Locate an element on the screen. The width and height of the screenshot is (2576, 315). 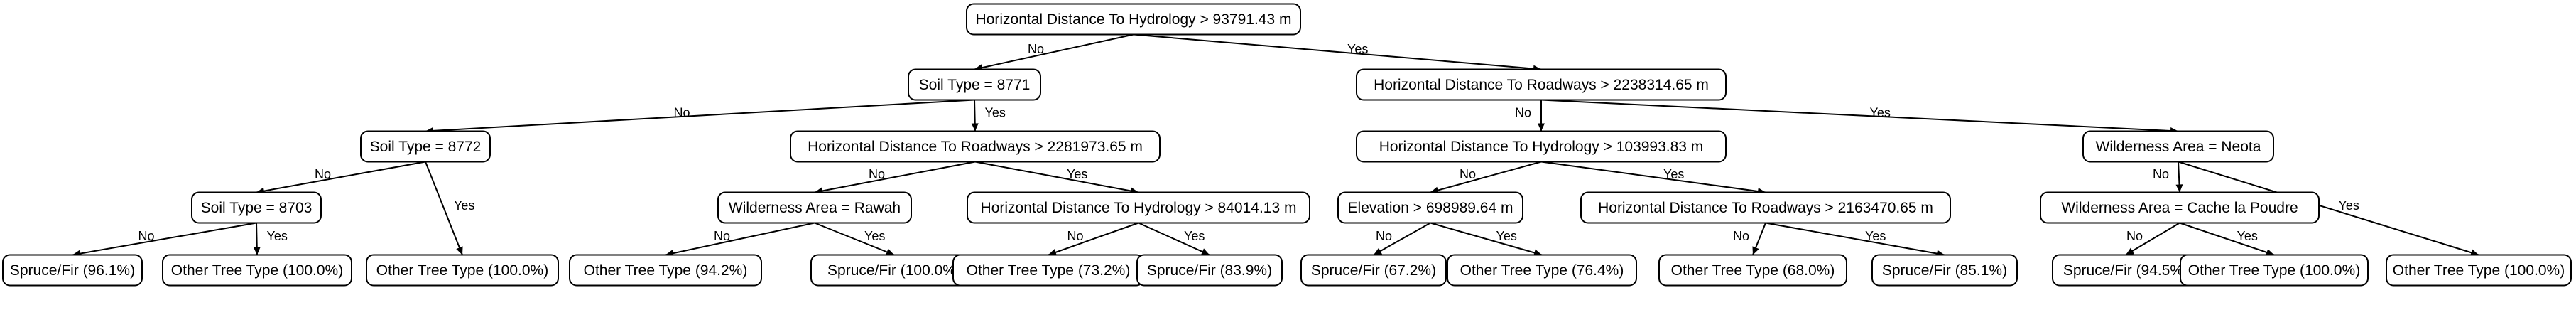
node-label: Elevation > 698989.64 m is located at coordinates (1431, 208).